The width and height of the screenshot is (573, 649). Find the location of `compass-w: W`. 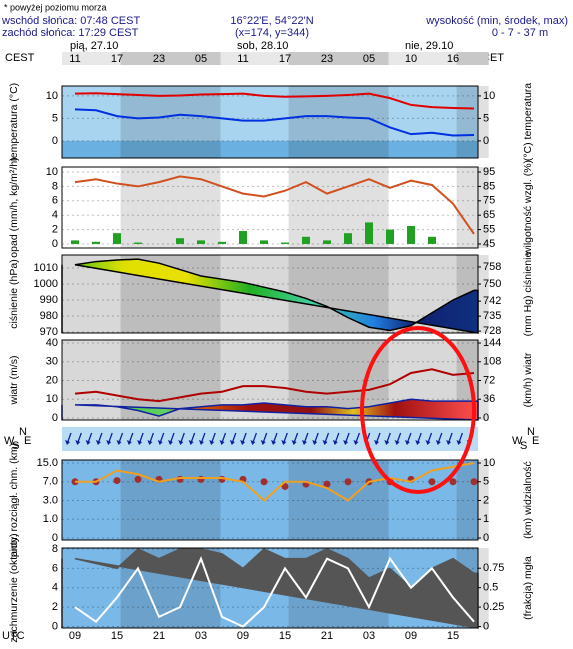

compass-w: W is located at coordinates (9, 441).